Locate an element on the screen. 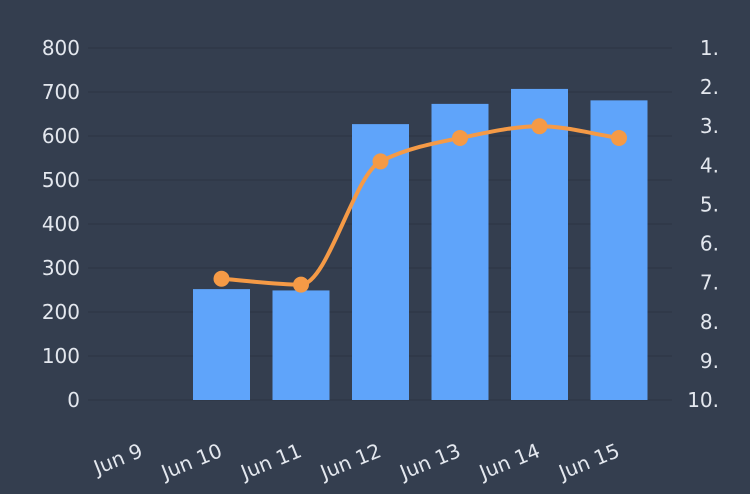  right-tick-label: 6. is located at coordinates (709, 244).